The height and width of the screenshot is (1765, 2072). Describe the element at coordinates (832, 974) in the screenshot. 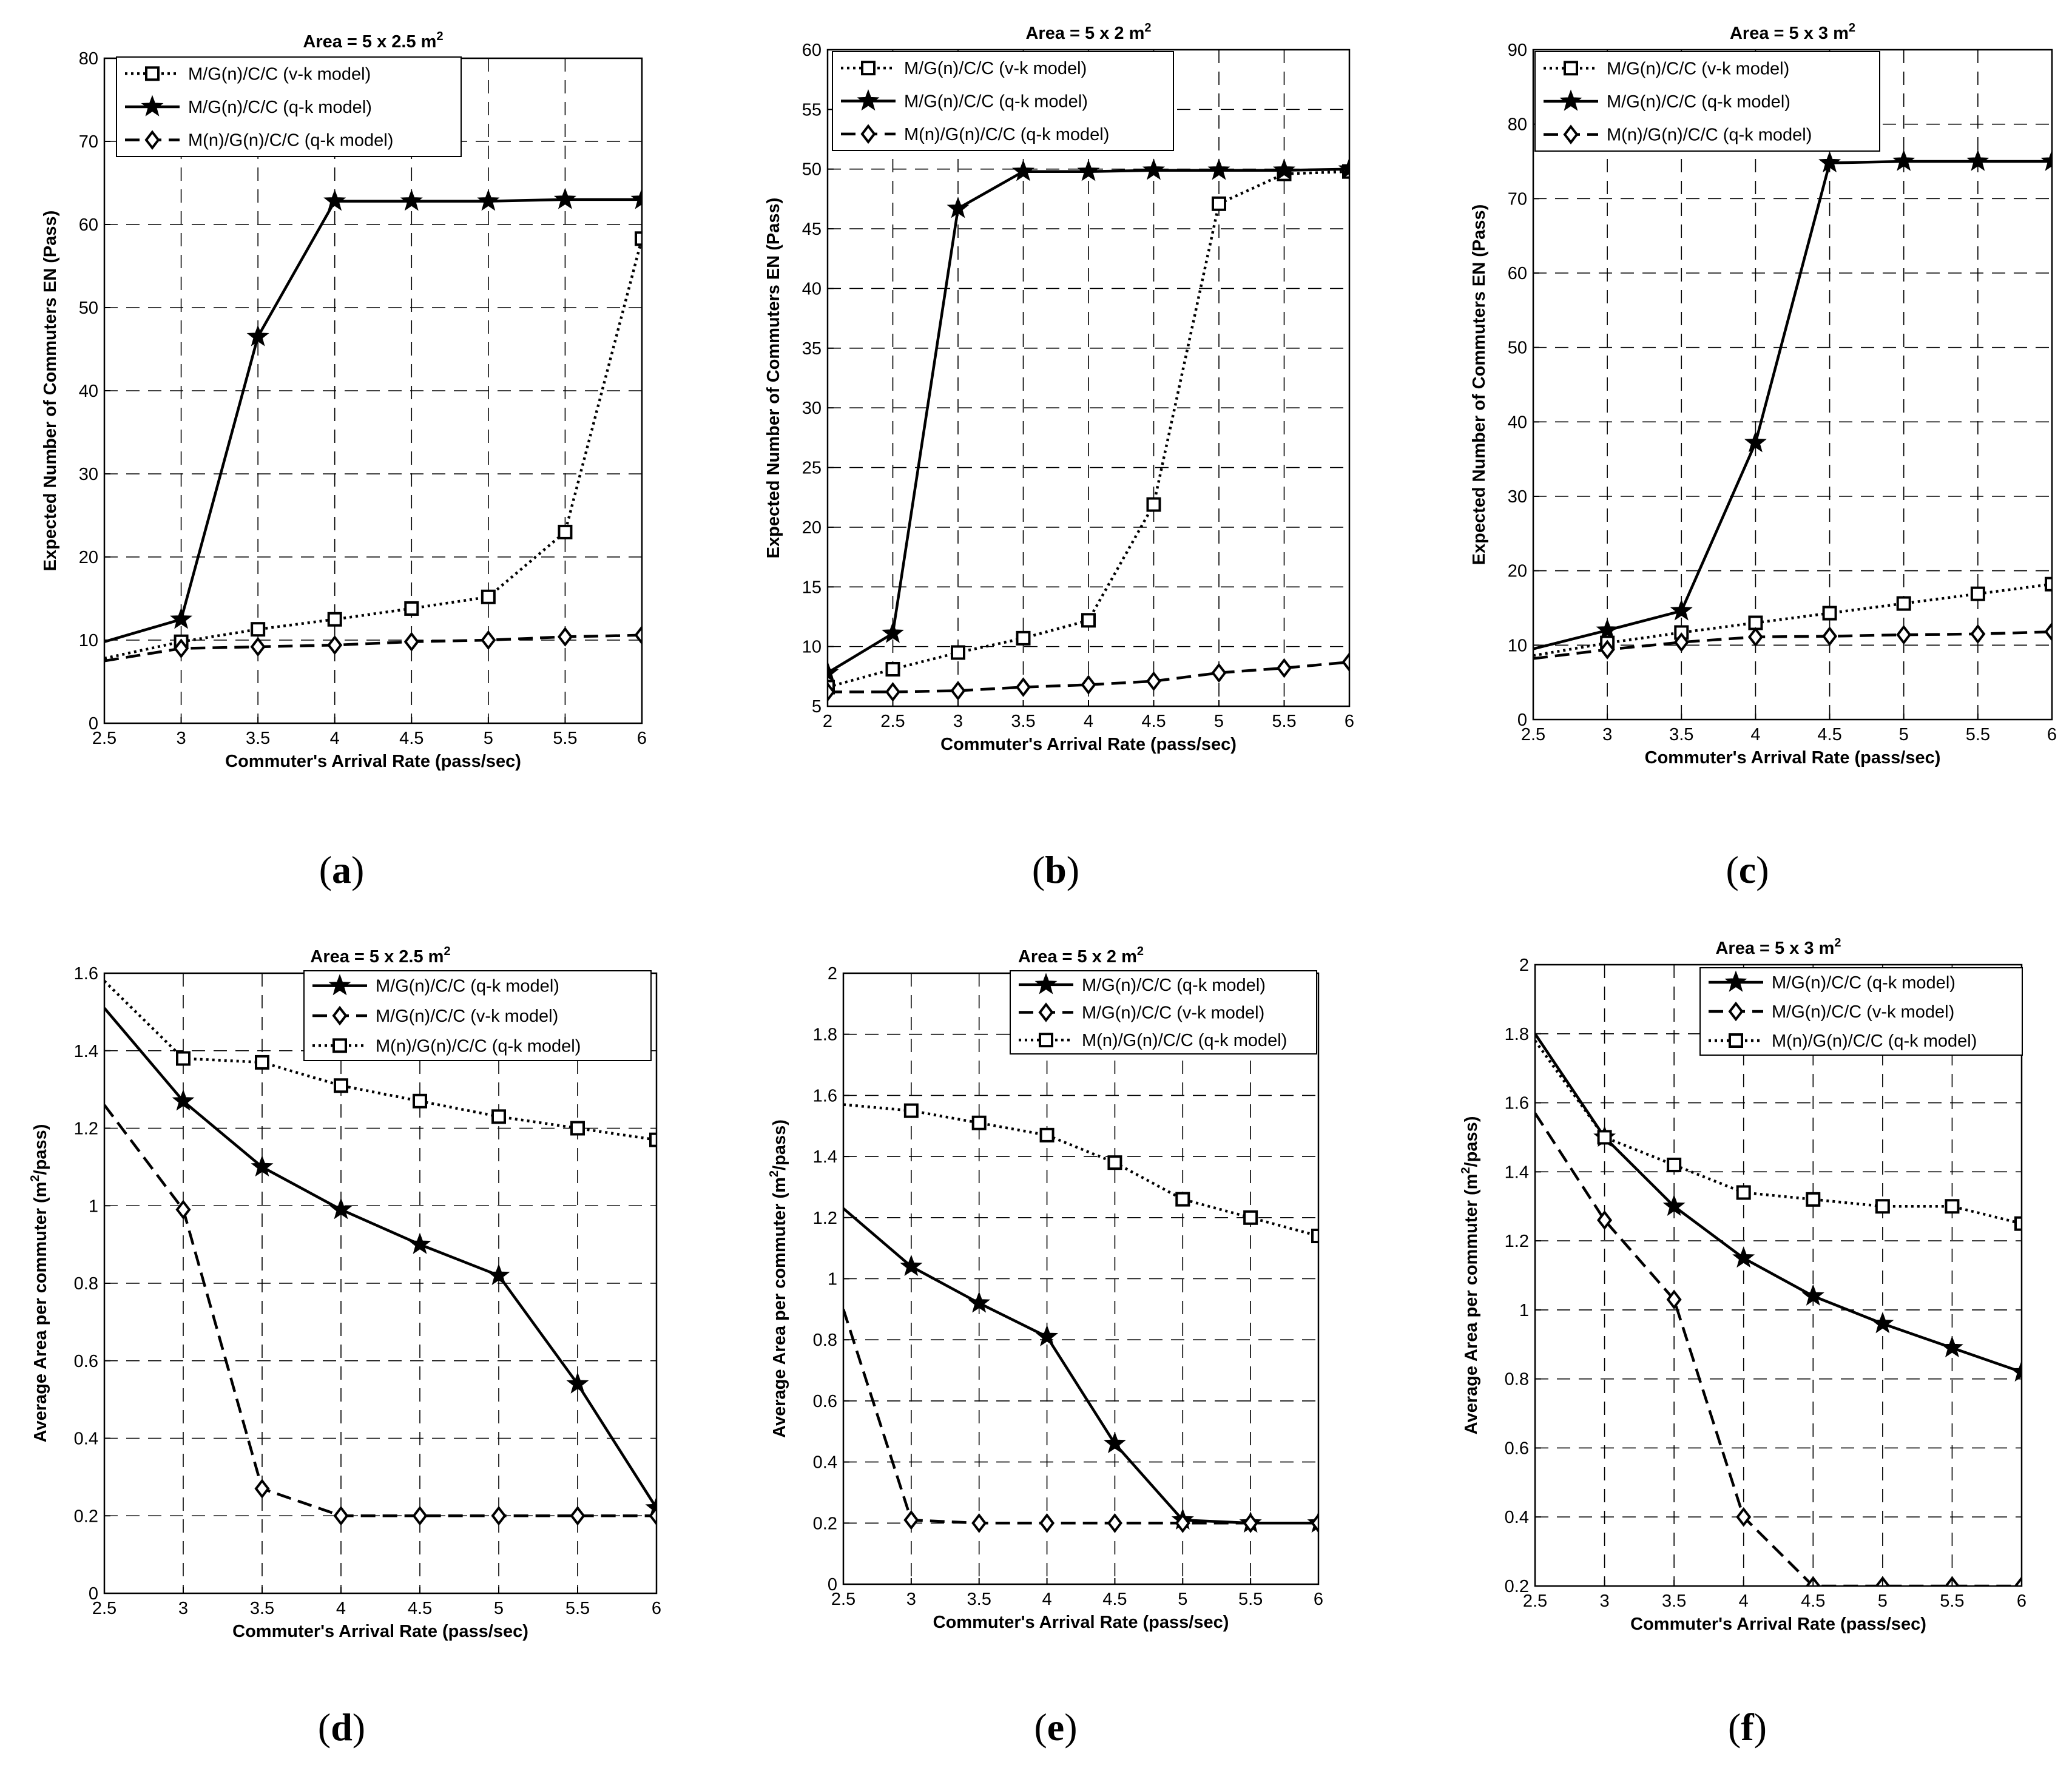

I see `y-tick-label: 2` at that location.